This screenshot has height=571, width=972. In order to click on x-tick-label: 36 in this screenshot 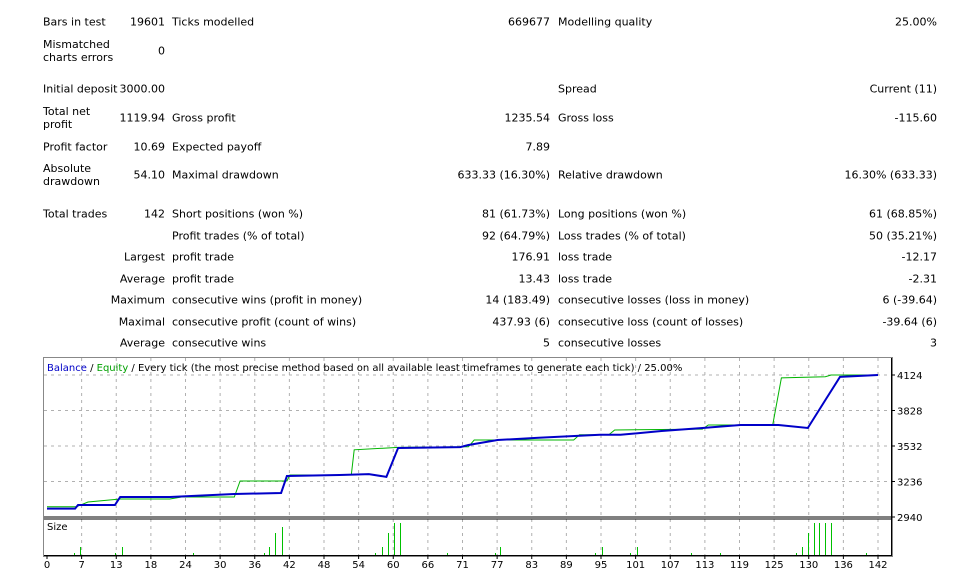, I will do `click(254, 565)`.